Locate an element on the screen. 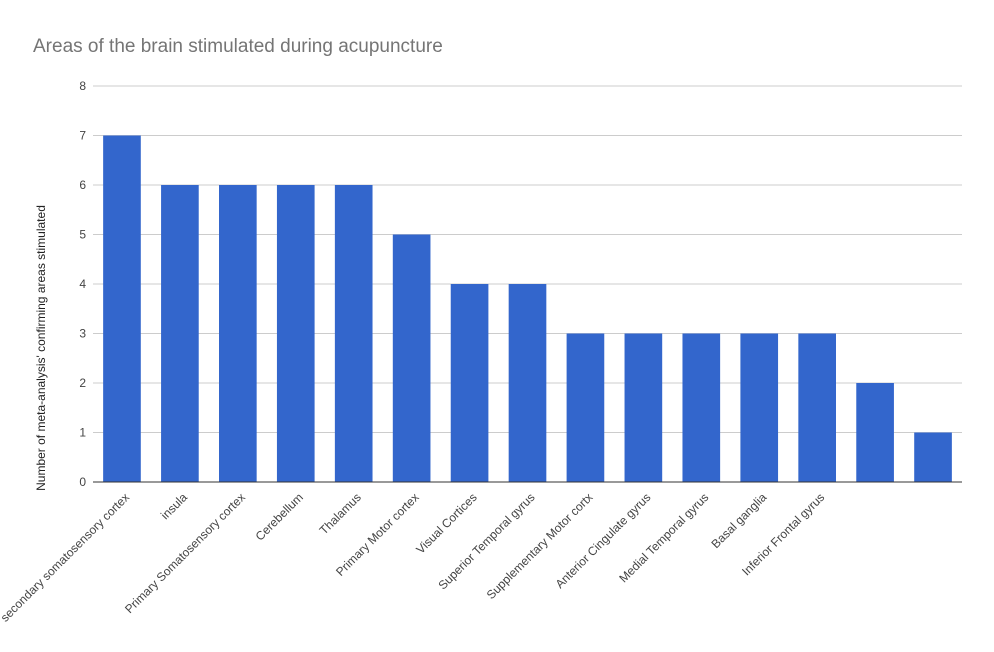 This screenshot has height=652, width=994. x-tick-label: Basal ganglia is located at coordinates (738, 520).